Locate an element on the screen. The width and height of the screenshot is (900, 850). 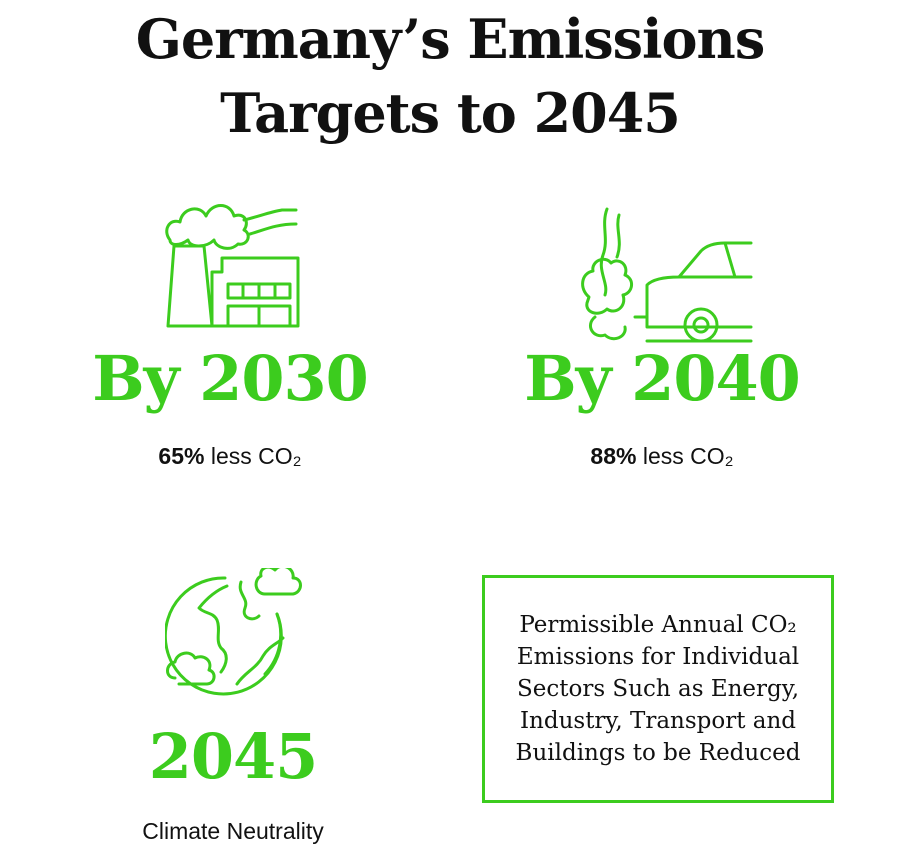
target-2030-value: 65% is located at coordinates (181, 456).